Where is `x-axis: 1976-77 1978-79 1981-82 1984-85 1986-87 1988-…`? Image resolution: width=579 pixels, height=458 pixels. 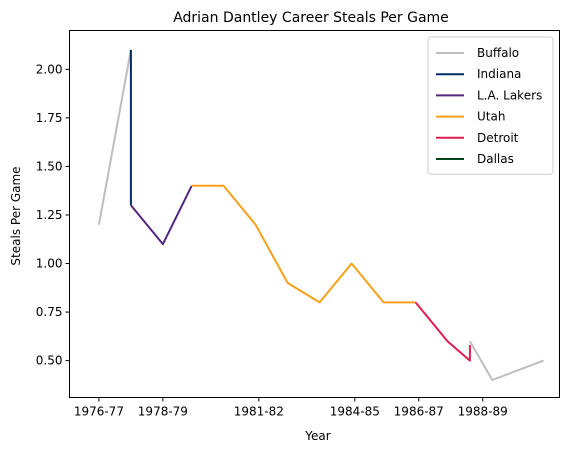 x-axis: 1976-77 1978-79 1981-82 1984-85 1986-87 1988-… is located at coordinates (291, 408).